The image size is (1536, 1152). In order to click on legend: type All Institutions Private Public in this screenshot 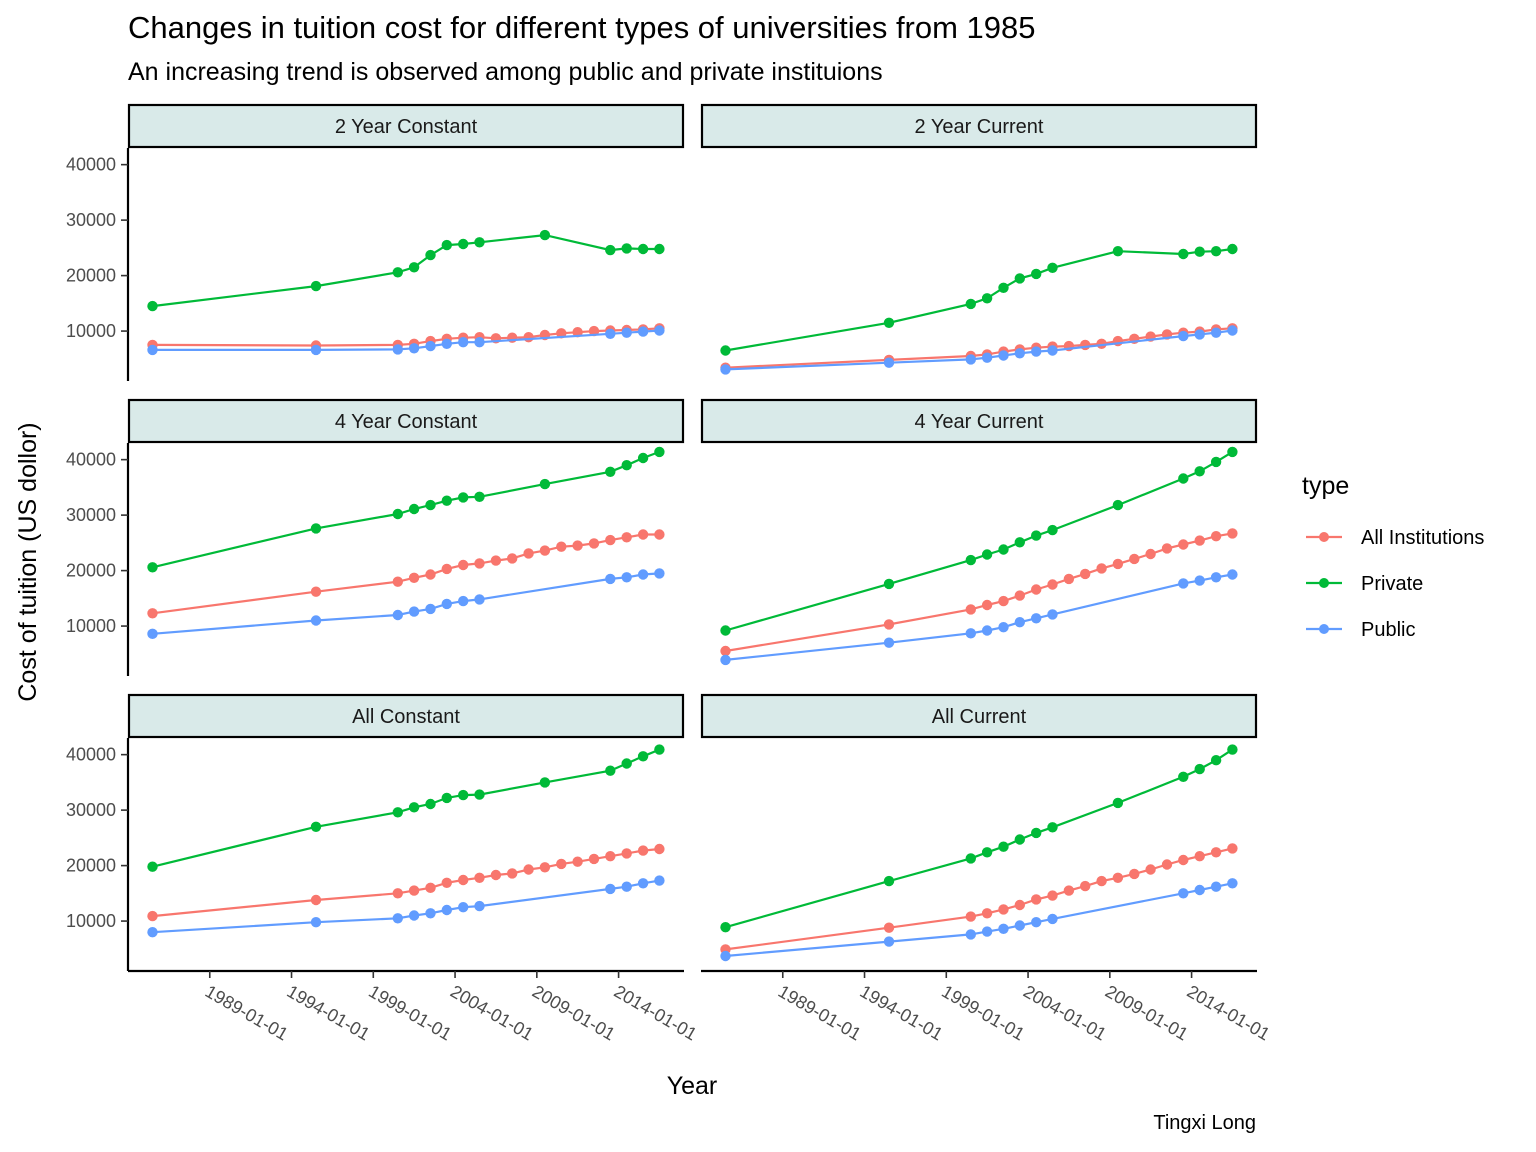, I will do `click(1393, 556)`.